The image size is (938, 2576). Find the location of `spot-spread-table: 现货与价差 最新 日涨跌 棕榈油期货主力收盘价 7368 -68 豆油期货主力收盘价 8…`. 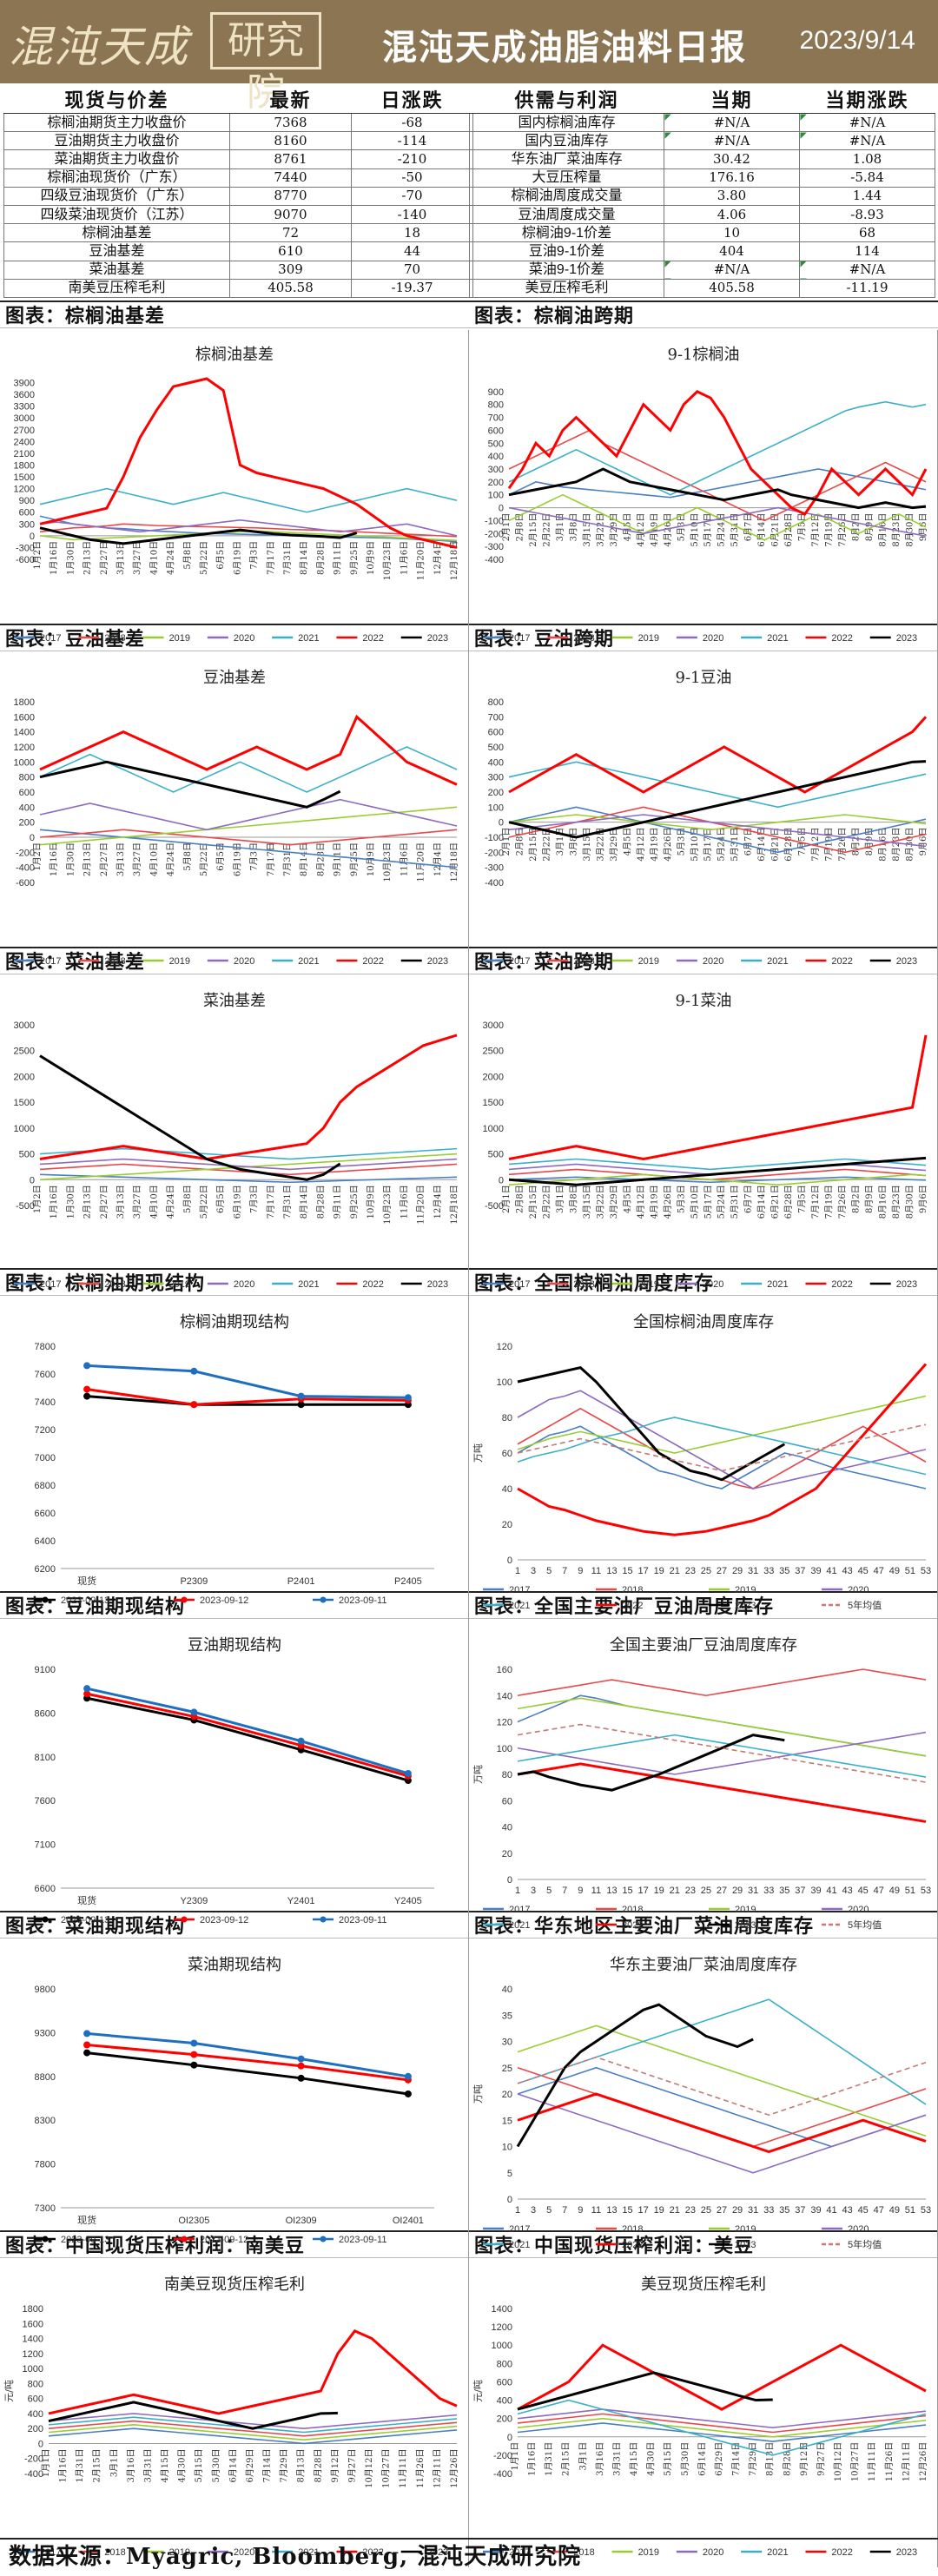

spot-spread-table: 现货与价差 最新 日涨跌 棕榈油期货主力收盘价 7368 -68 豆油期货主力收盘价 8… is located at coordinates (238, 191).